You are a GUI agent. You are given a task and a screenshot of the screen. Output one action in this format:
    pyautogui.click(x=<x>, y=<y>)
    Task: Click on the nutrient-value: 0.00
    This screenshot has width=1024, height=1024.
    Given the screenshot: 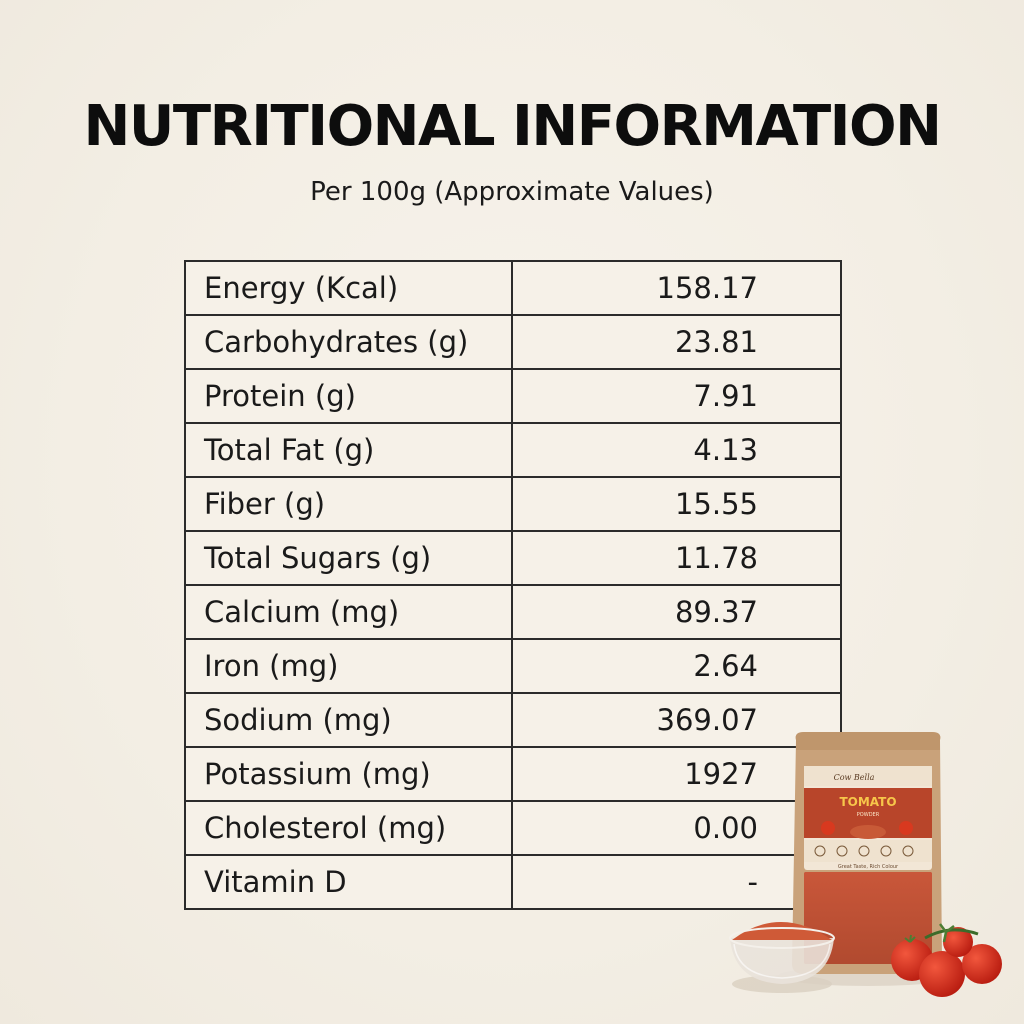 What is the action you would take?
    pyautogui.click(x=676, y=828)
    